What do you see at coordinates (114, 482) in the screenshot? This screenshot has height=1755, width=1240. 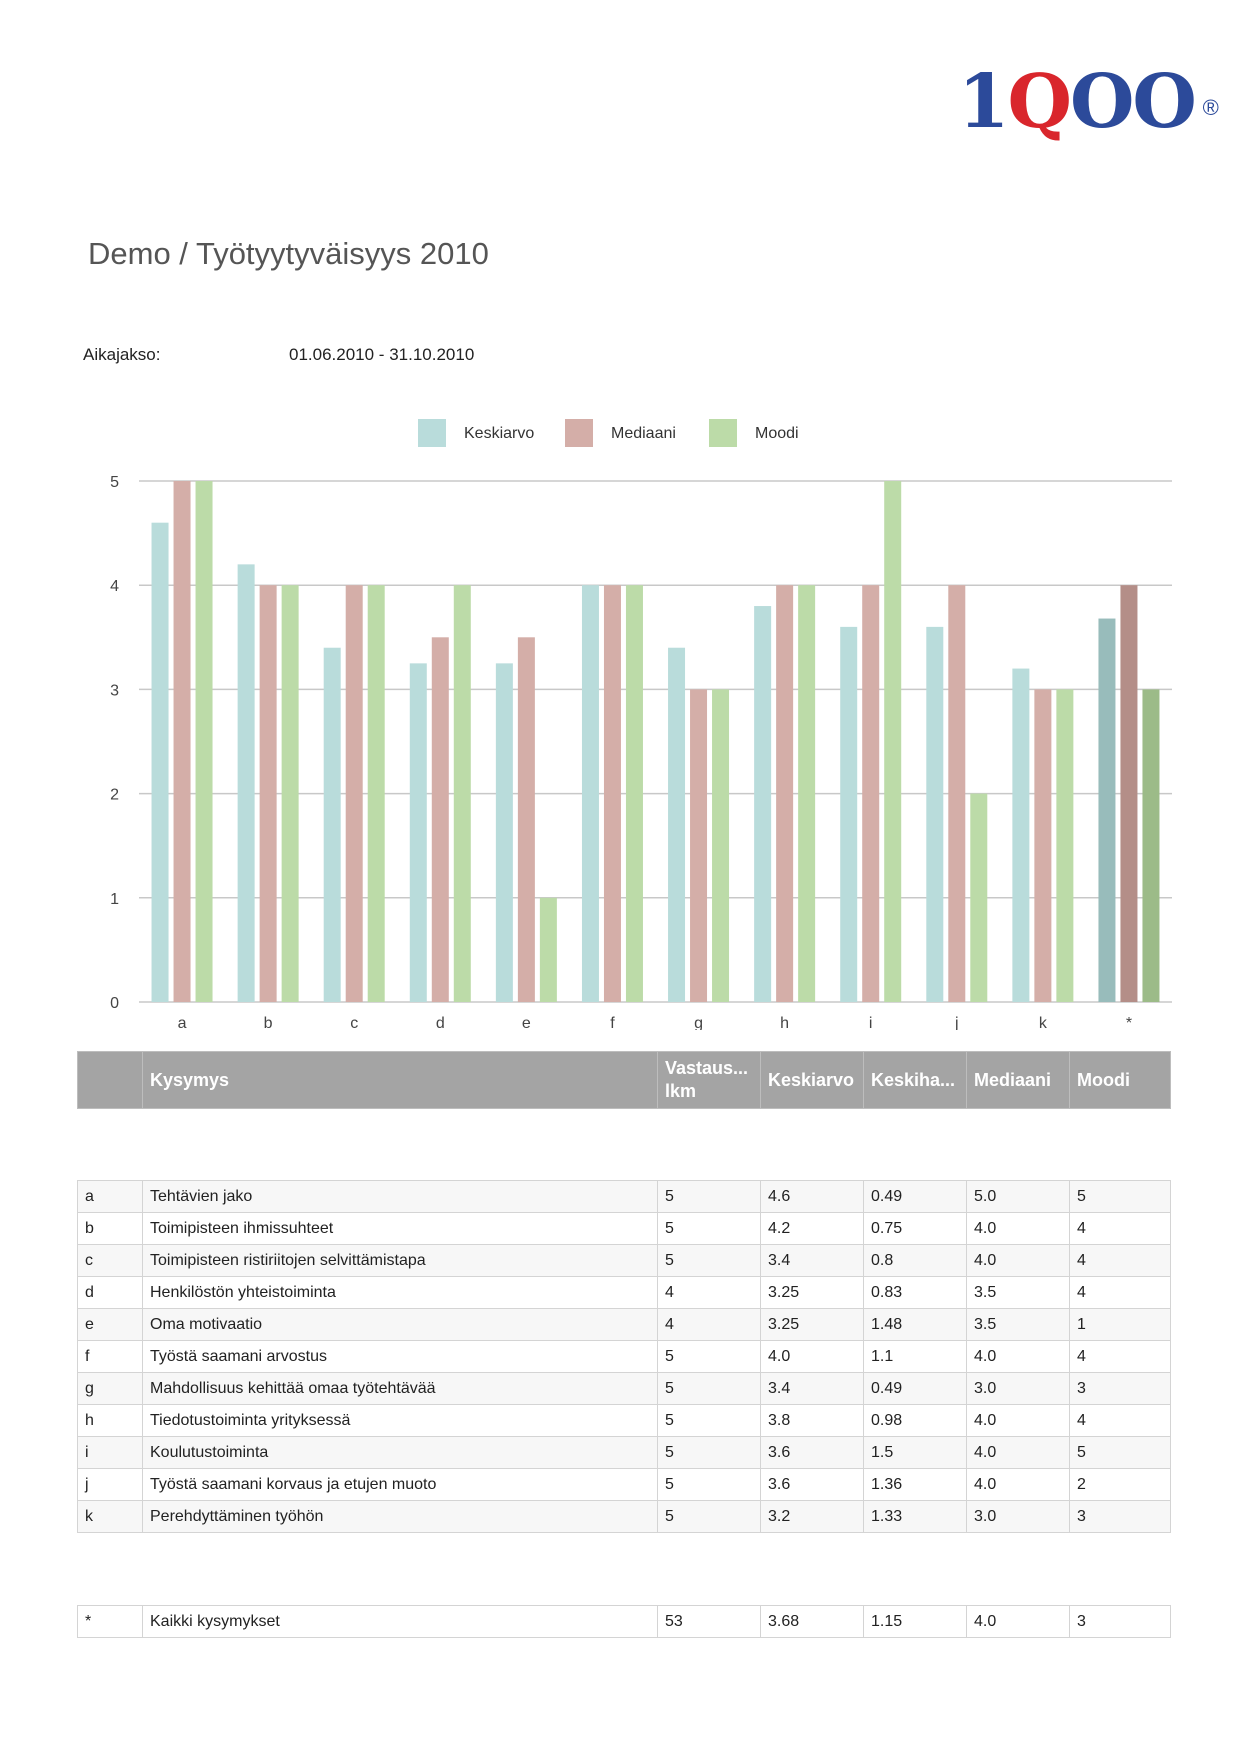 I see `y-tick-label: 5` at bounding box center [114, 482].